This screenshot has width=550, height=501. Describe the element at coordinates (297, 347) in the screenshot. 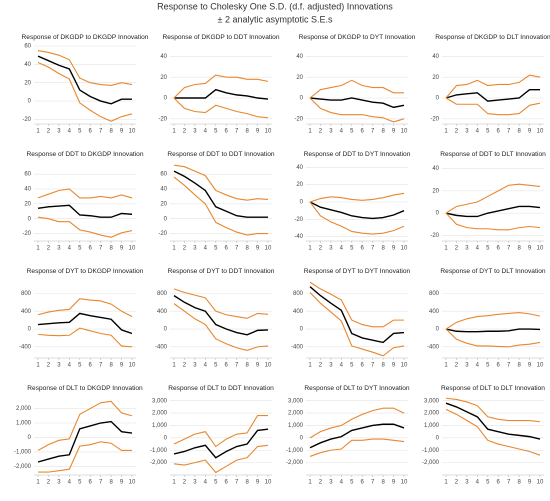

I see `y-tick-label: -400` at that location.